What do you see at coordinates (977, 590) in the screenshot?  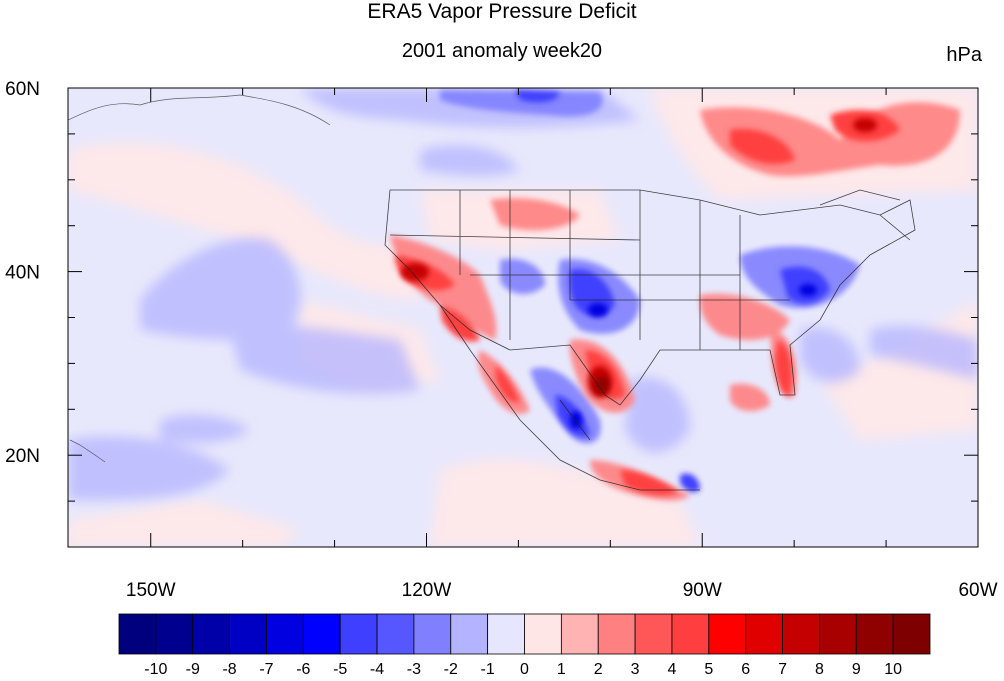 I see `lon-label: 60W` at bounding box center [977, 590].